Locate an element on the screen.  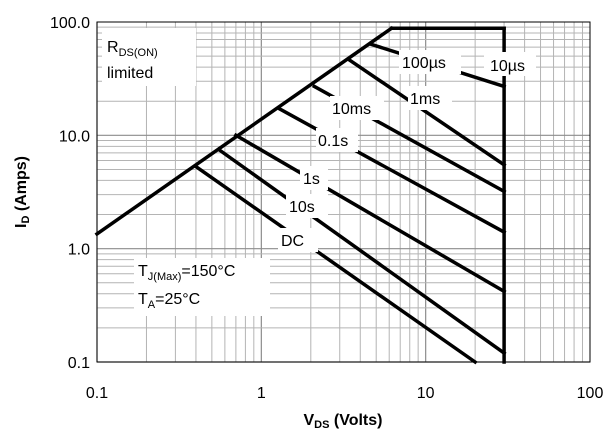
label-1s: 1s is located at coordinates (311, 179).